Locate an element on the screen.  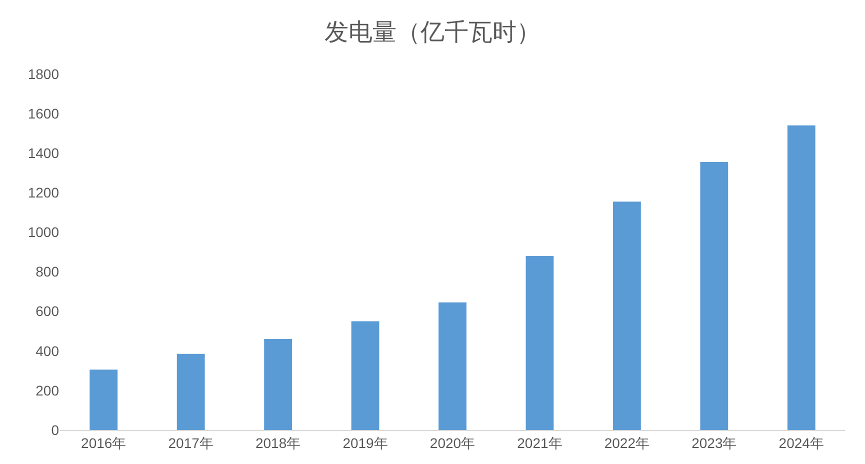
y-tick-label: 400 is located at coordinates (48, 350).